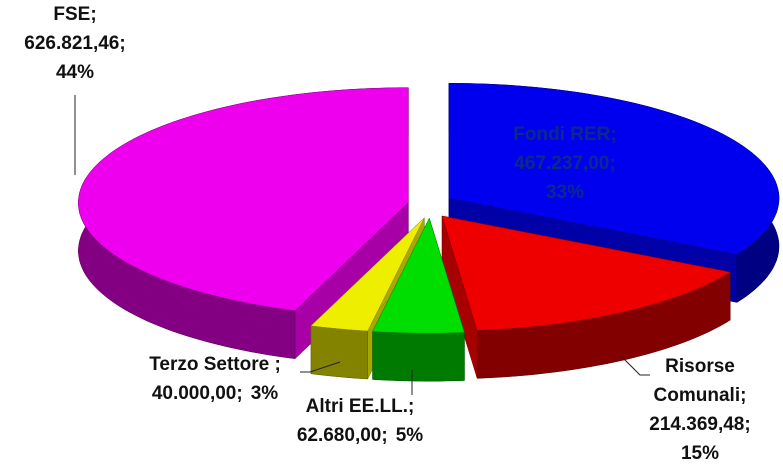  Describe the element at coordinates (357, 406) in the screenshot. I see `label-part: Altri EE.LL.` at that location.